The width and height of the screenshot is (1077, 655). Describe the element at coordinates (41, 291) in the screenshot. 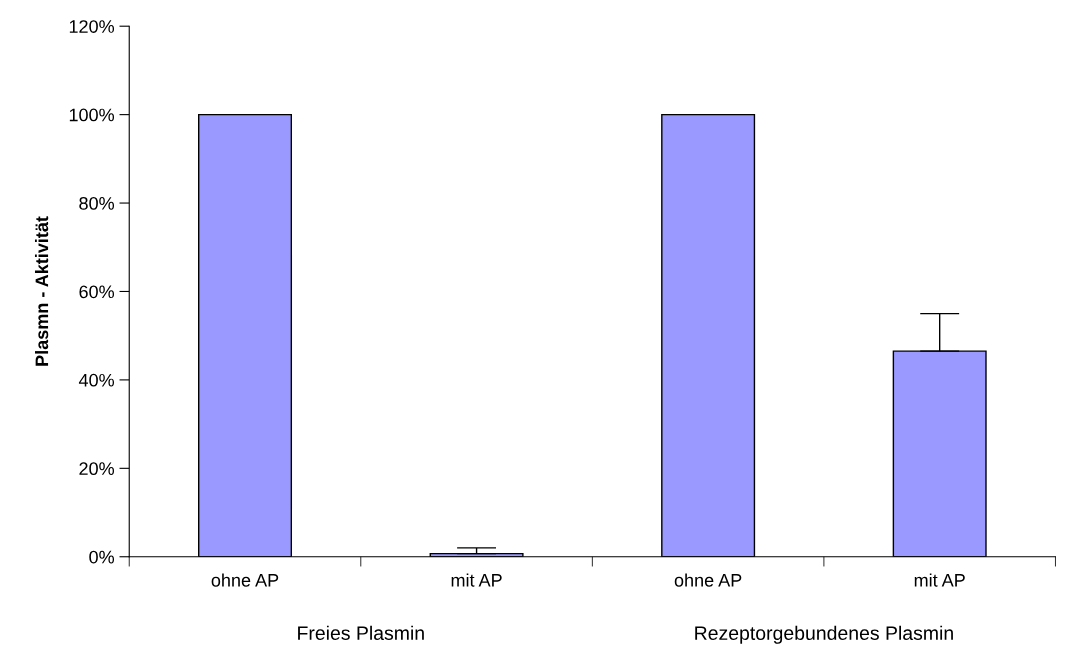

I see `y-axis-title: Plasmn - Aktivität` at that location.